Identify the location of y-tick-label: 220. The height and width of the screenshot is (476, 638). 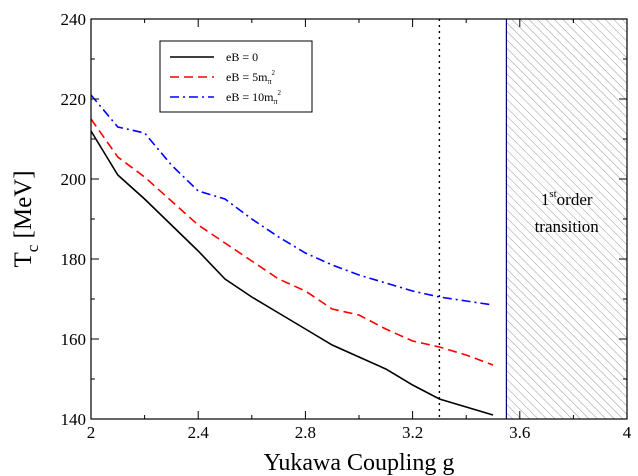
(74, 99).